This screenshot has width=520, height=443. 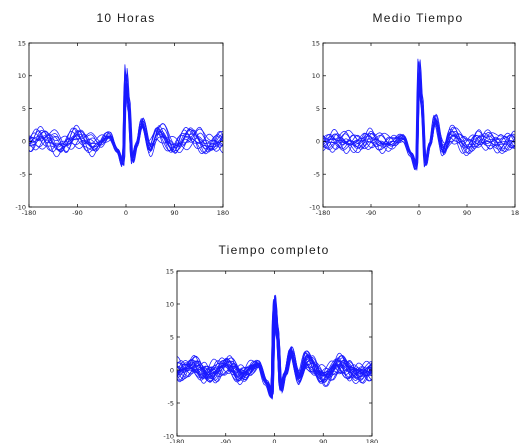 What do you see at coordinates (515, 213) in the screenshot?
I see `x-tick-label: 18` at bounding box center [515, 213].